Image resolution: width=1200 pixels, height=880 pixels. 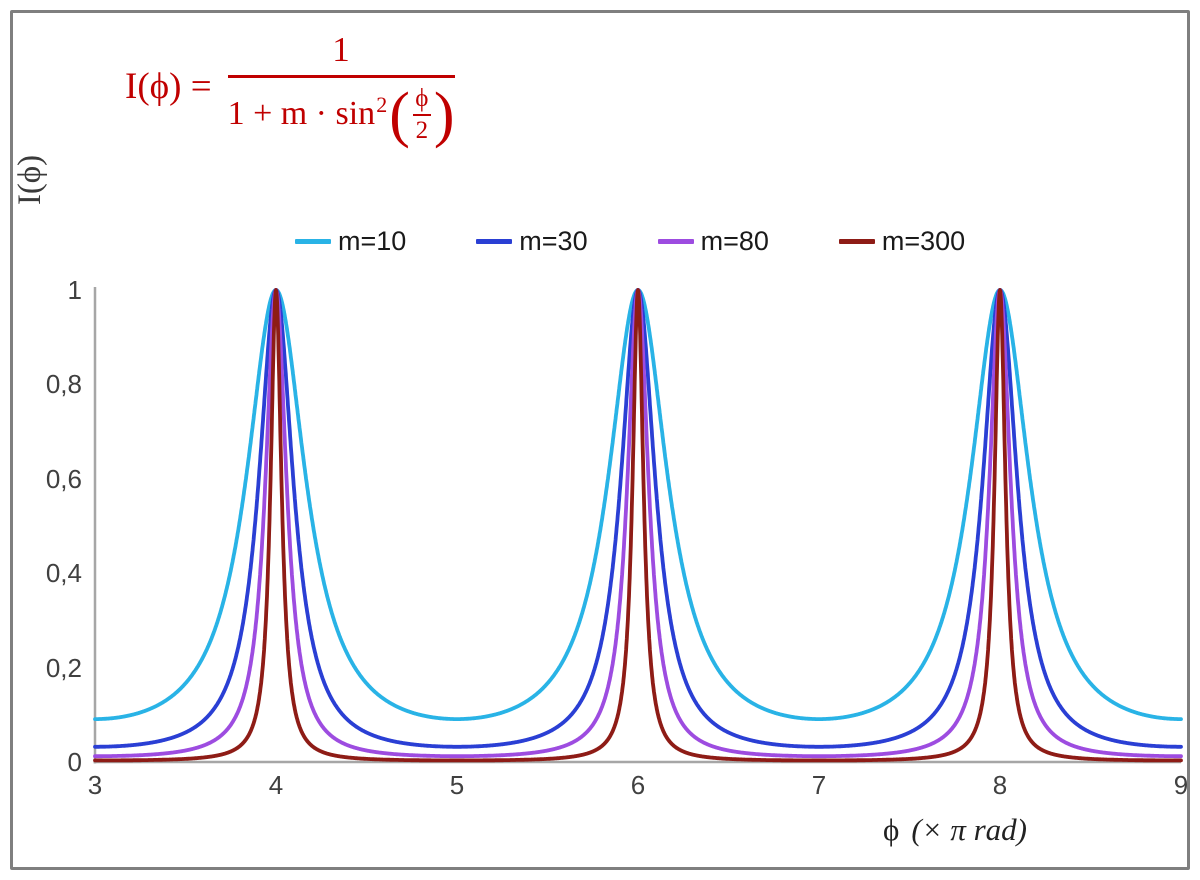 I want to click on x-axis-title-symbol: ϕ, so click(x=891, y=829).